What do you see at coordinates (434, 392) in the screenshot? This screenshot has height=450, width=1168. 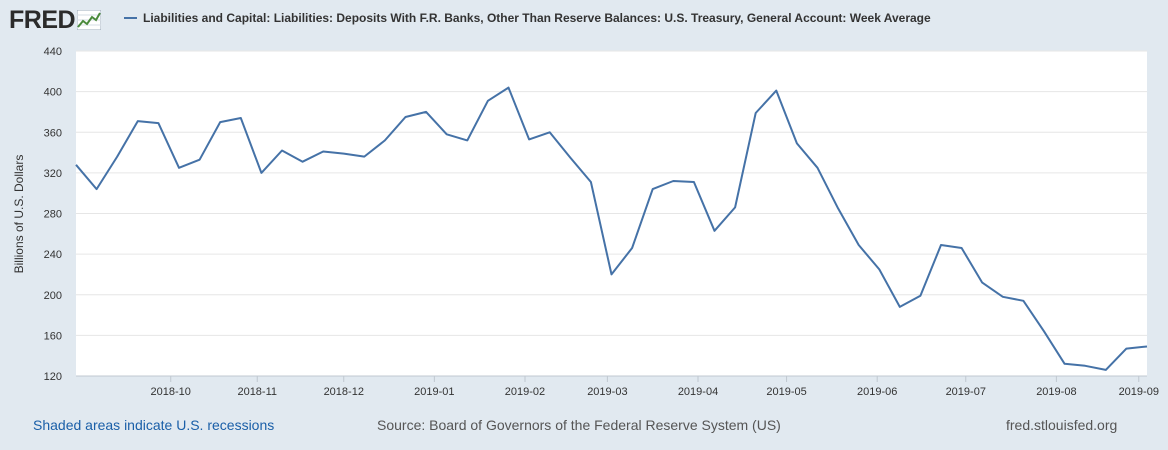 I see `x-tick-label: 2019-01` at bounding box center [434, 392].